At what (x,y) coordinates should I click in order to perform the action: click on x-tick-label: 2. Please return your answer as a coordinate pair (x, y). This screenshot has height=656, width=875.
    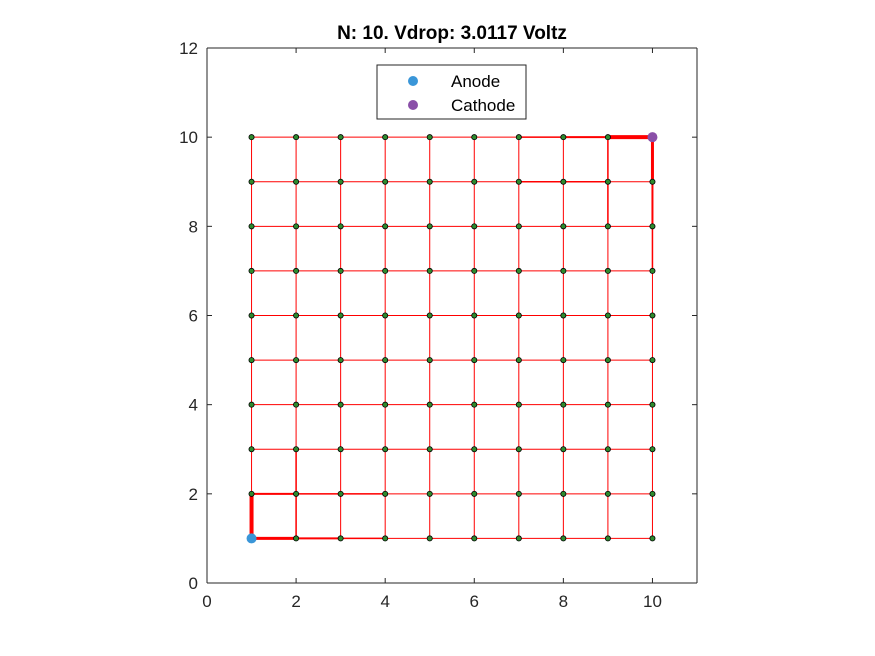
    Looking at the image, I should click on (295, 601).